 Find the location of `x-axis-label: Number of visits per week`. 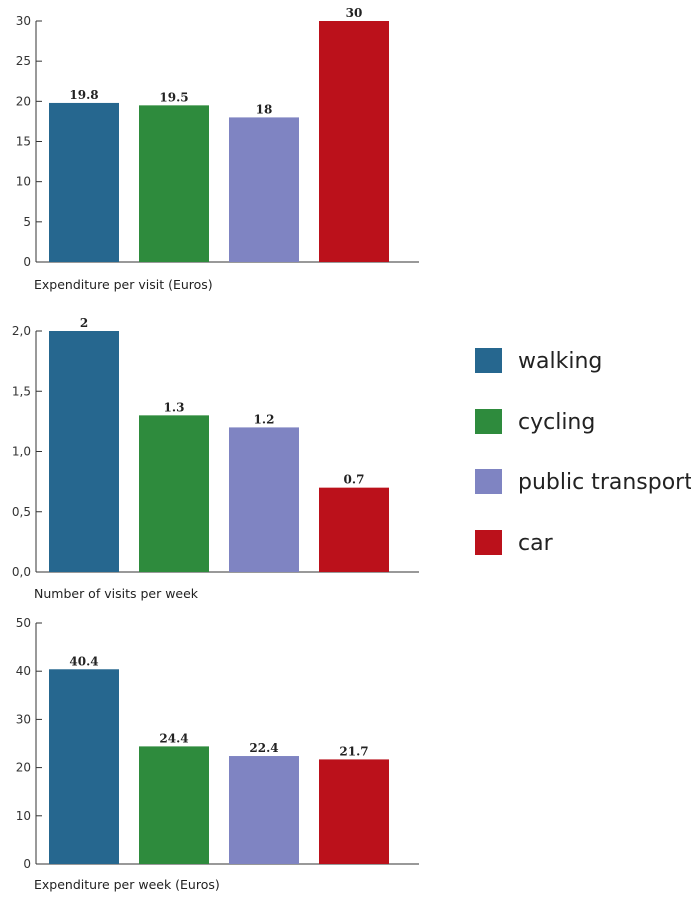

x-axis-label: Number of visits per week is located at coordinates (116, 593).